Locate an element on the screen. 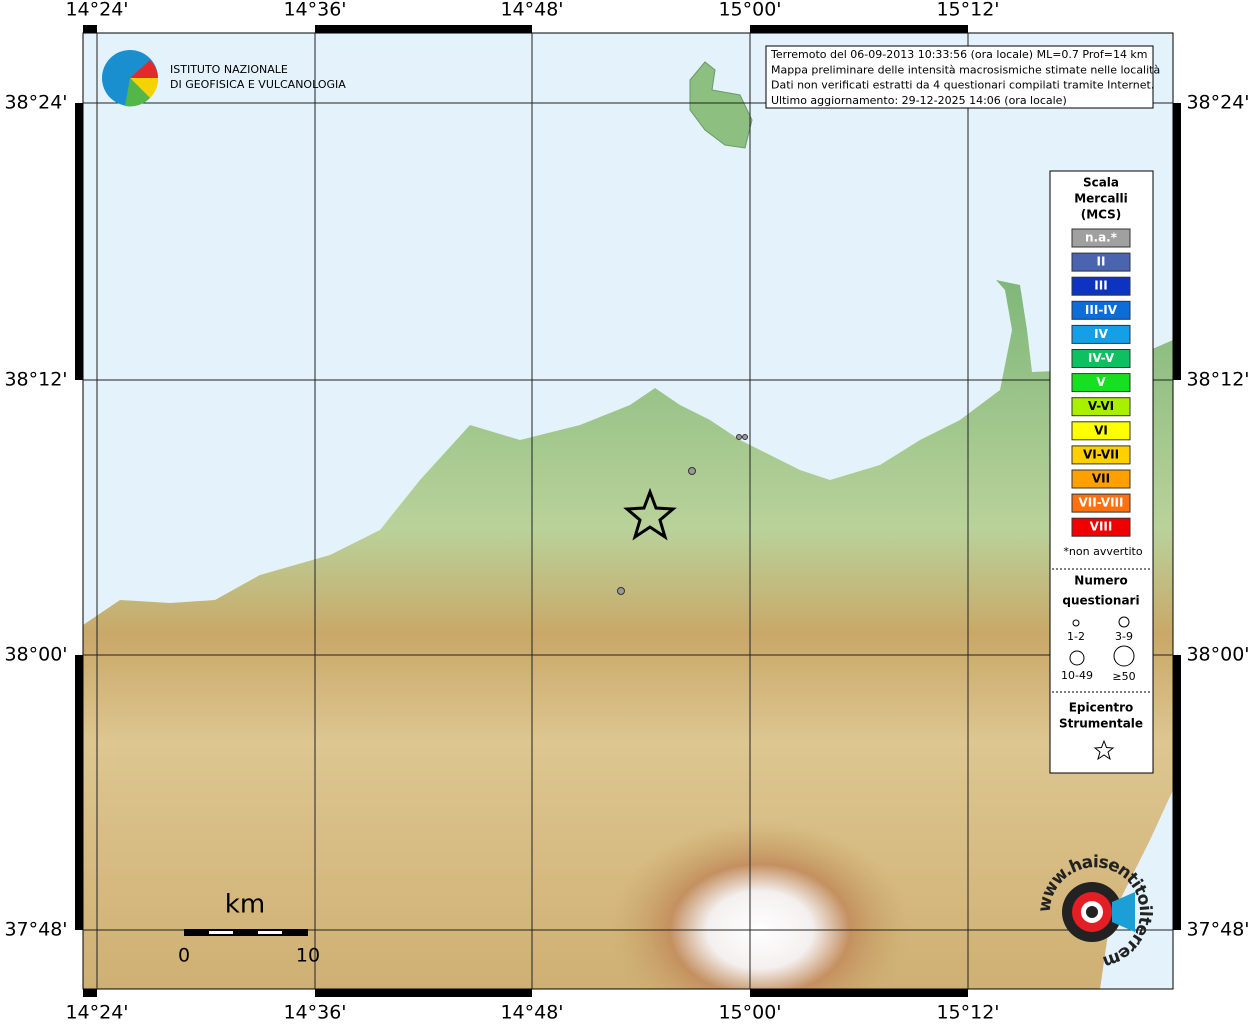 This screenshot has height=1028, width=1254. legend-title: Scala is located at coordinates (1101, 183).